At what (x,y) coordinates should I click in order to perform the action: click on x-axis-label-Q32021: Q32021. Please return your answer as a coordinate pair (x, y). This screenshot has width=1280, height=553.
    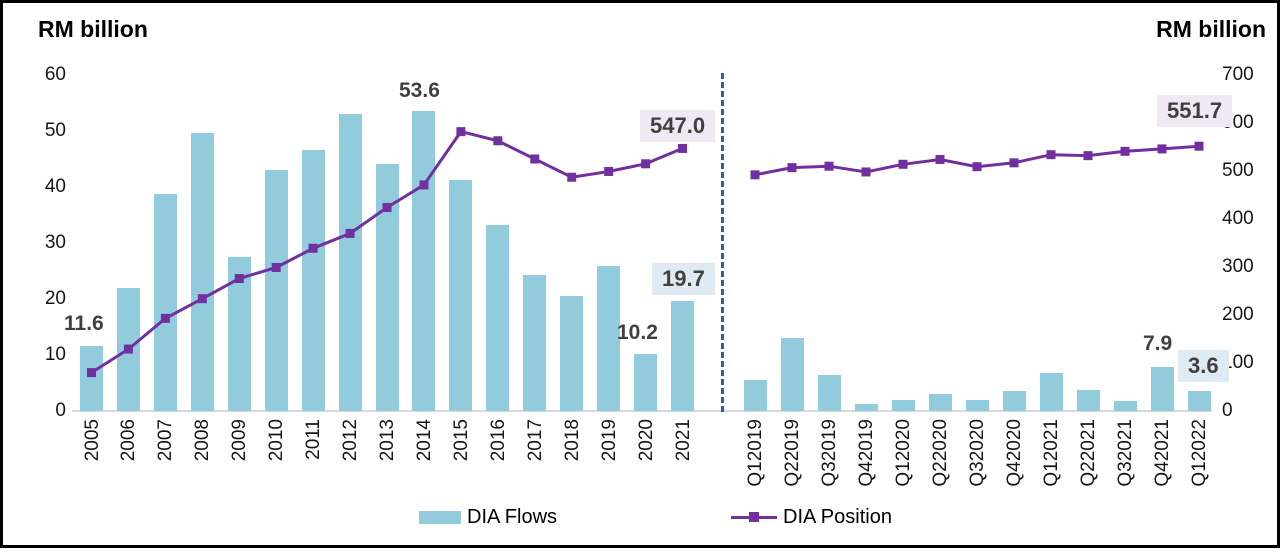
    Looking at the image, I should click on (1125, 453).